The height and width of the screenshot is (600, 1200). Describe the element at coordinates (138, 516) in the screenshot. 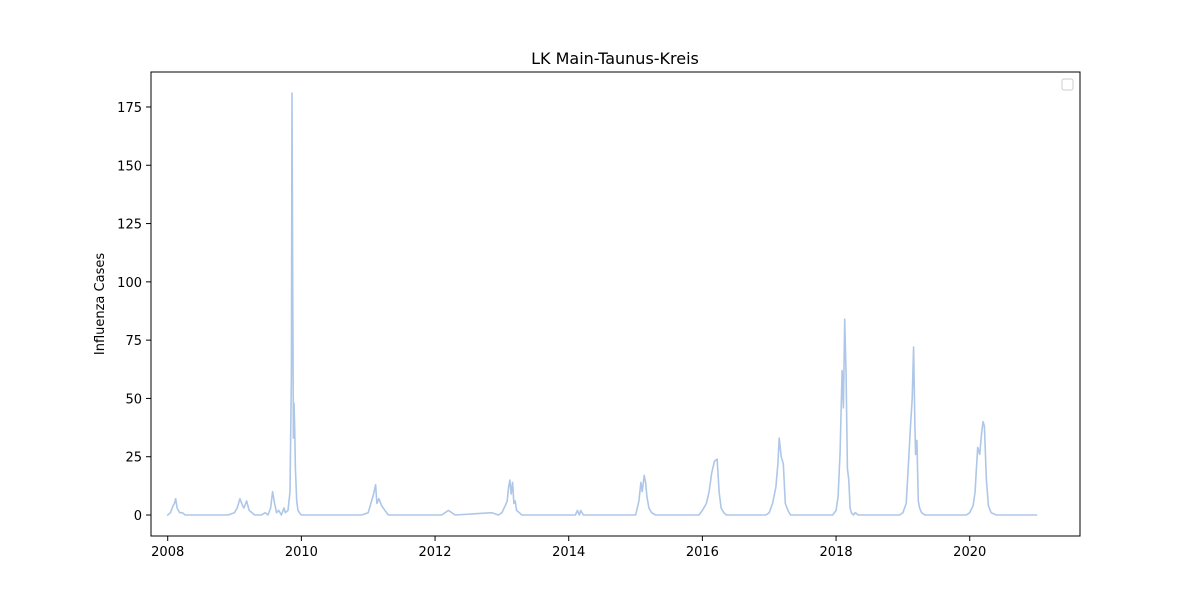

I see `y-tick-label: 0` at that location.